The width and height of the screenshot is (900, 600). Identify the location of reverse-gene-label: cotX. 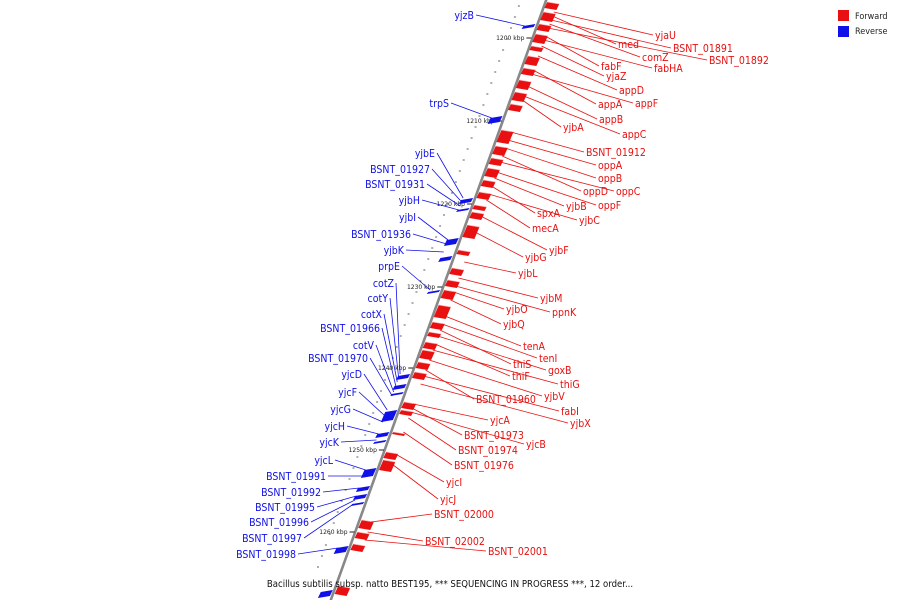
(372, 315).